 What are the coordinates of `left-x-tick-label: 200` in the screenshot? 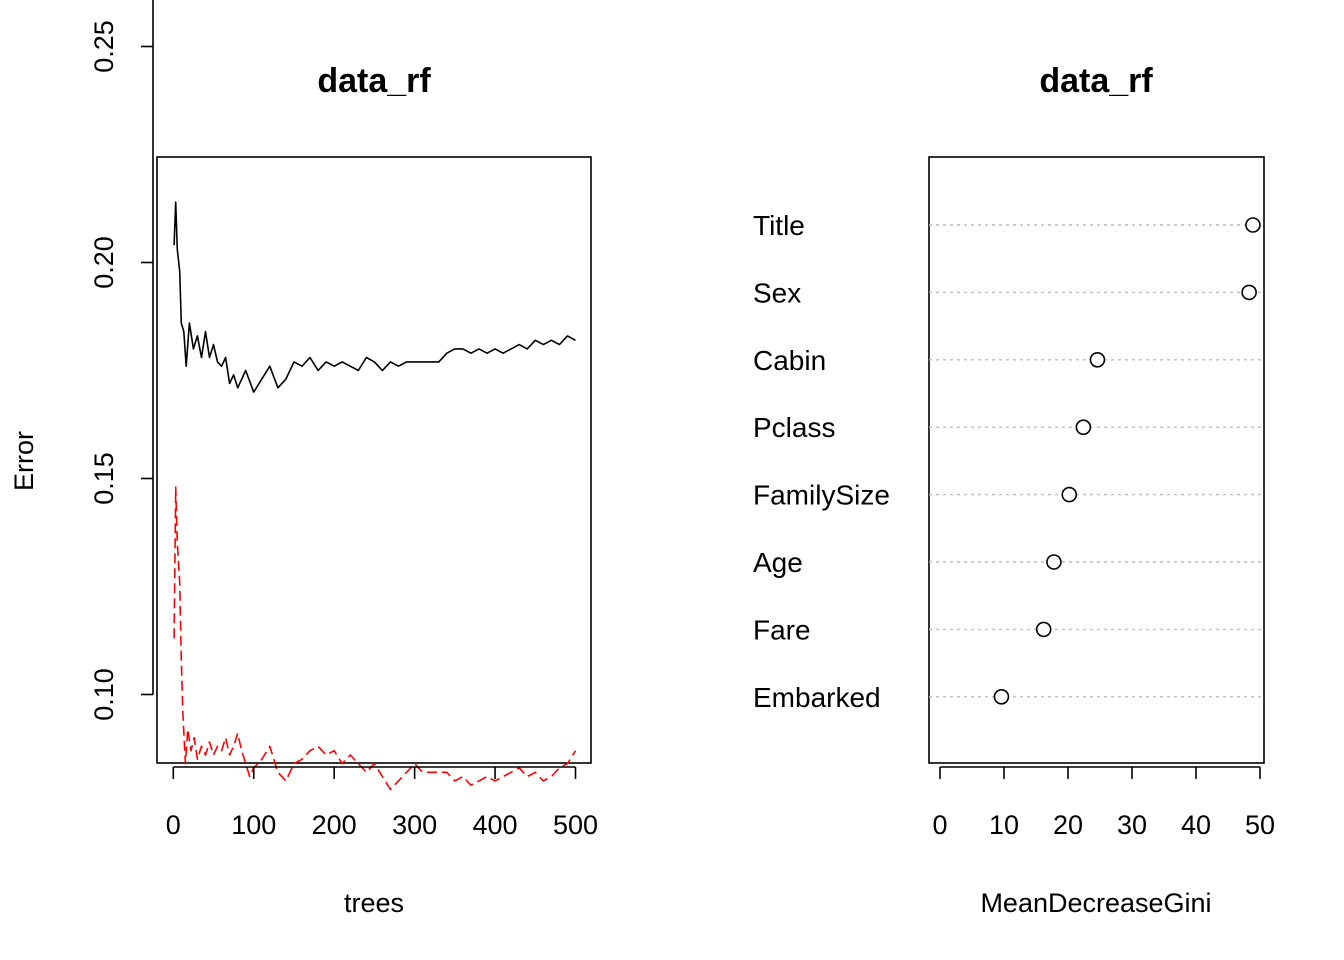 It's located at (334, 825).